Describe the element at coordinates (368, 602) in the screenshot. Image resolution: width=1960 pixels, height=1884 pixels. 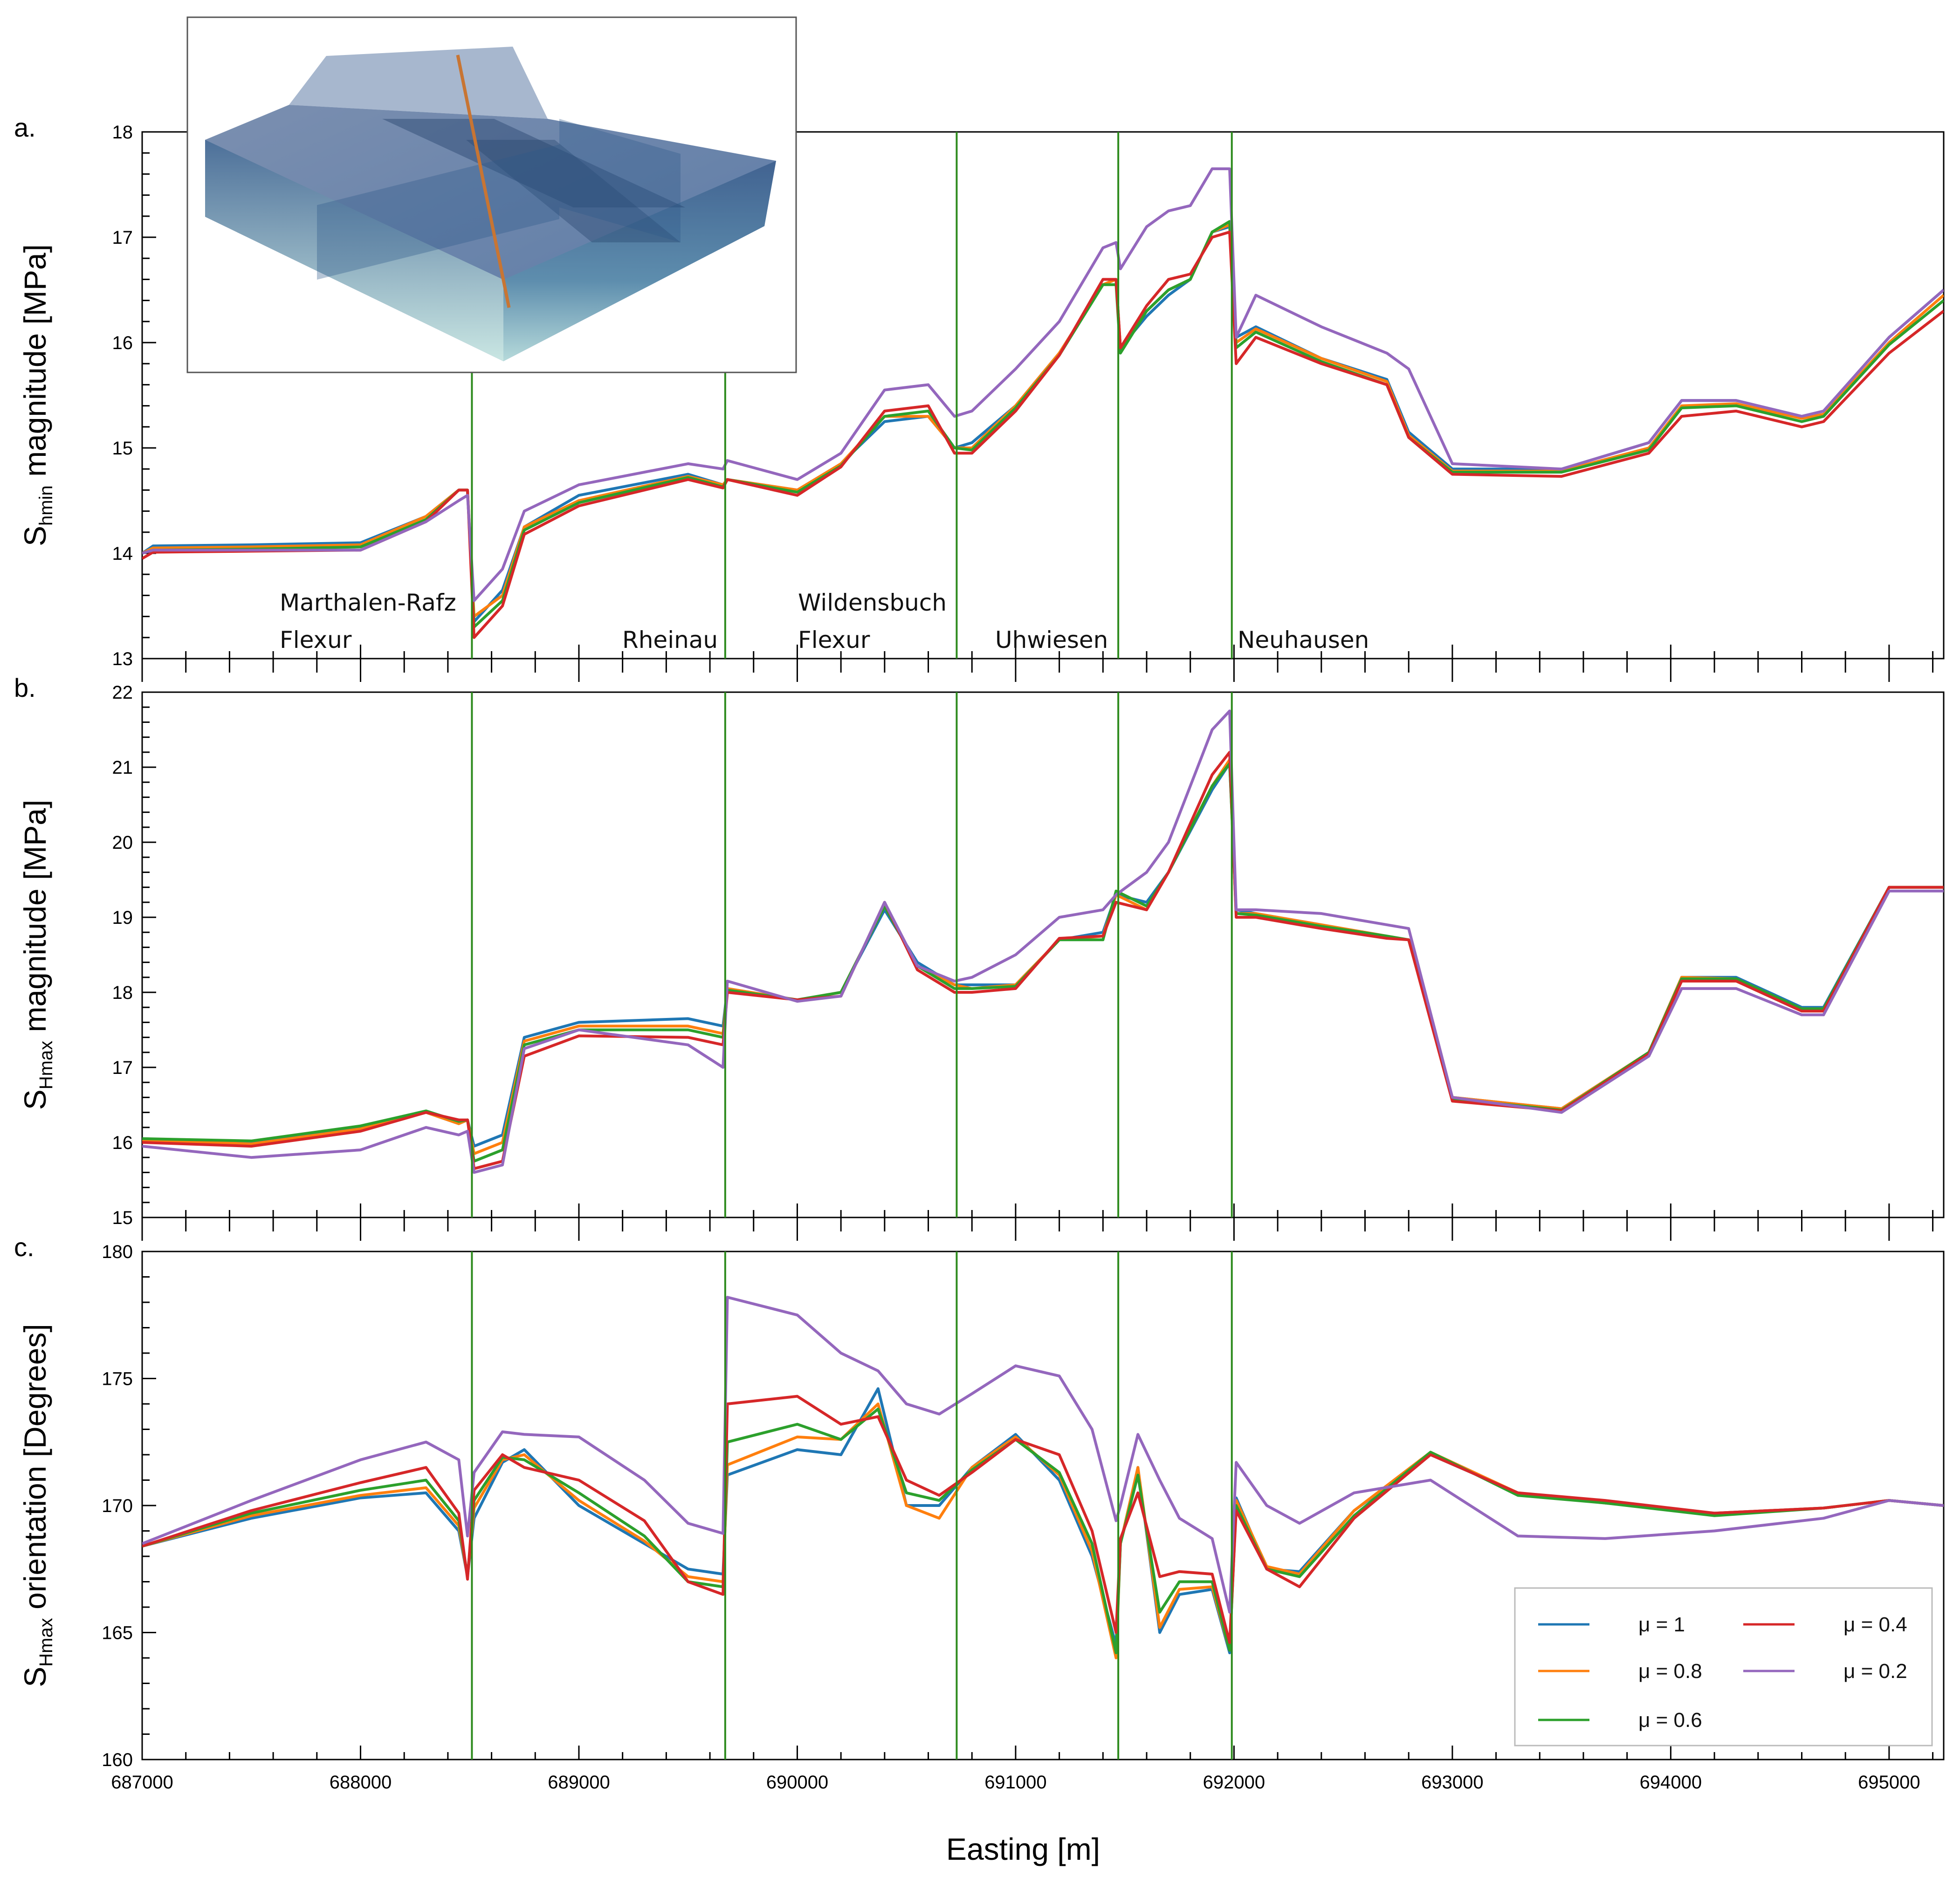
I see `fault-label: Marthalen-Rafz` at that location.